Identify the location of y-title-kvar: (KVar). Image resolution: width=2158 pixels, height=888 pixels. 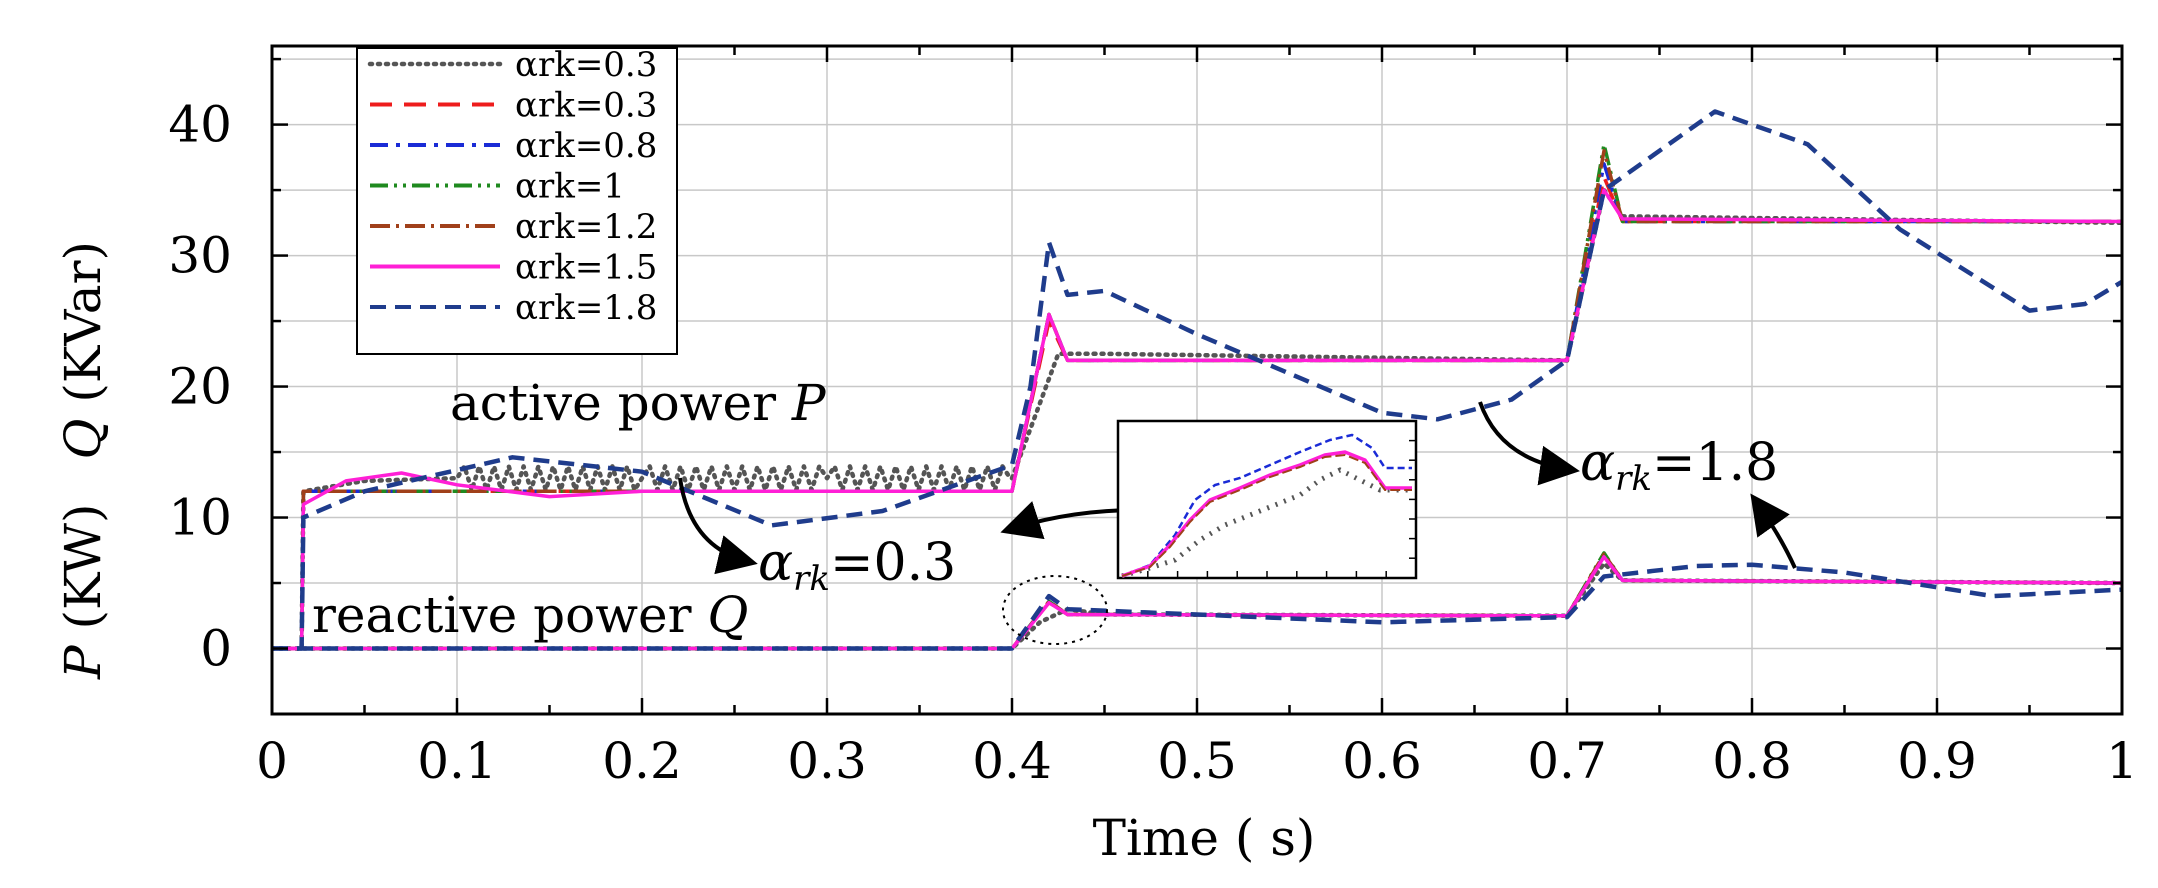
(83, 330).